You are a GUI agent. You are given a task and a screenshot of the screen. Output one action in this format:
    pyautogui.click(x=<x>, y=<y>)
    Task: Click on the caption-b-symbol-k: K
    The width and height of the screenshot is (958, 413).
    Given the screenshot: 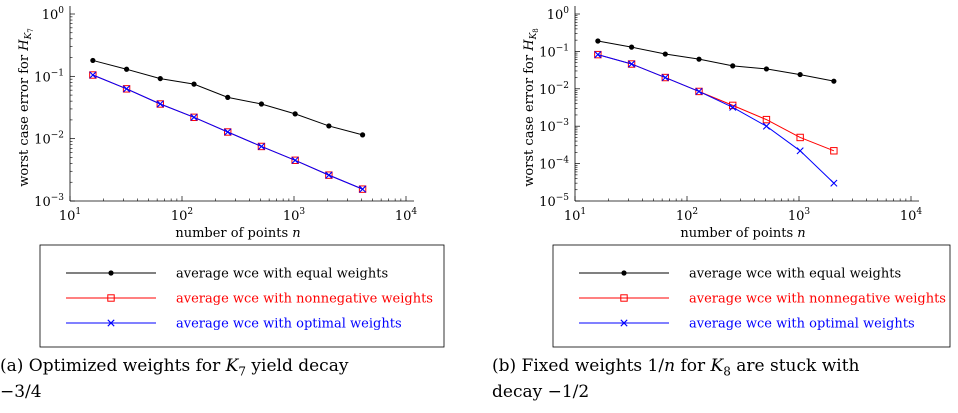 What is the action you would take?
    pyautogui.click(x=717, y=366)
    